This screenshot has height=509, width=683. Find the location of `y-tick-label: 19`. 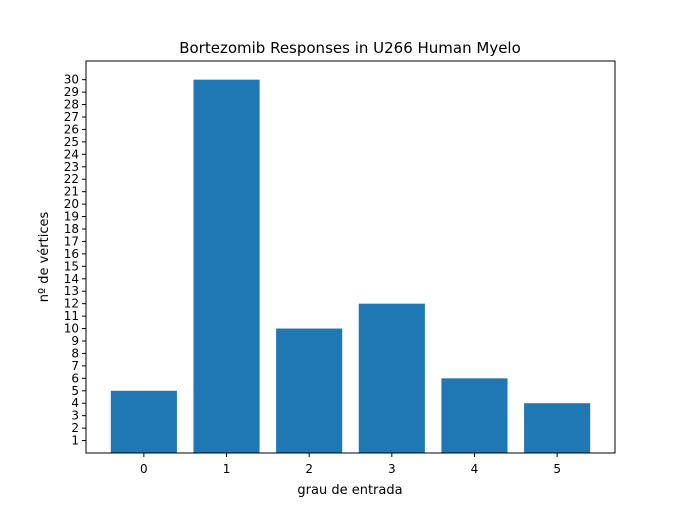

y-tick-label: 19 is located at coordinates (71, 217).